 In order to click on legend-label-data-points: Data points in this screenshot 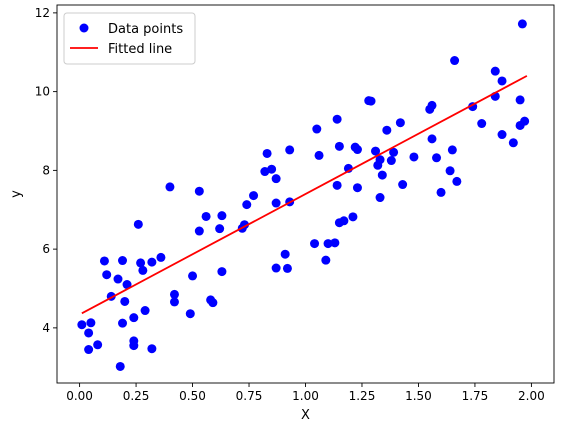, I will do `click(145, 29)`.